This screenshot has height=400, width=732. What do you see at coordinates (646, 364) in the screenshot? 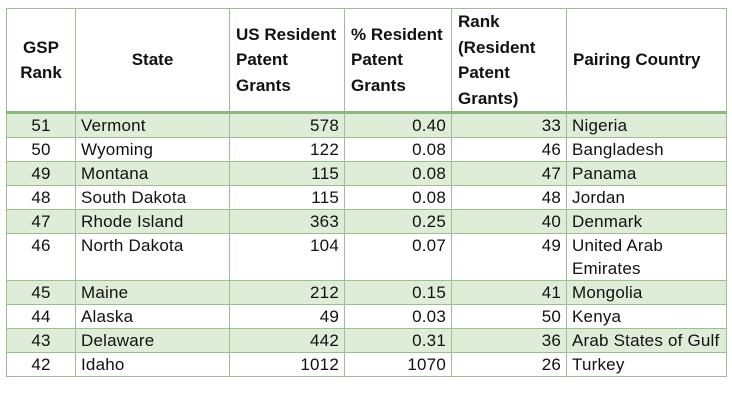
I see `cell-pairing-country: Turkey` at bounding box center [646, 364].